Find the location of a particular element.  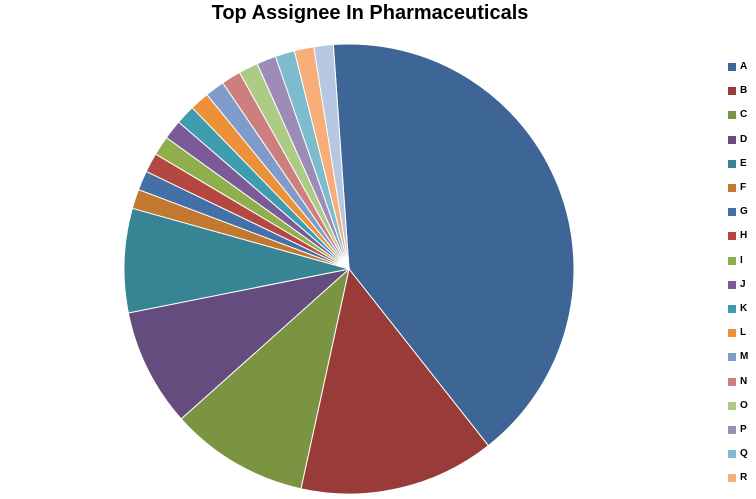

legend-label: C is located at coordinates (744, 115).